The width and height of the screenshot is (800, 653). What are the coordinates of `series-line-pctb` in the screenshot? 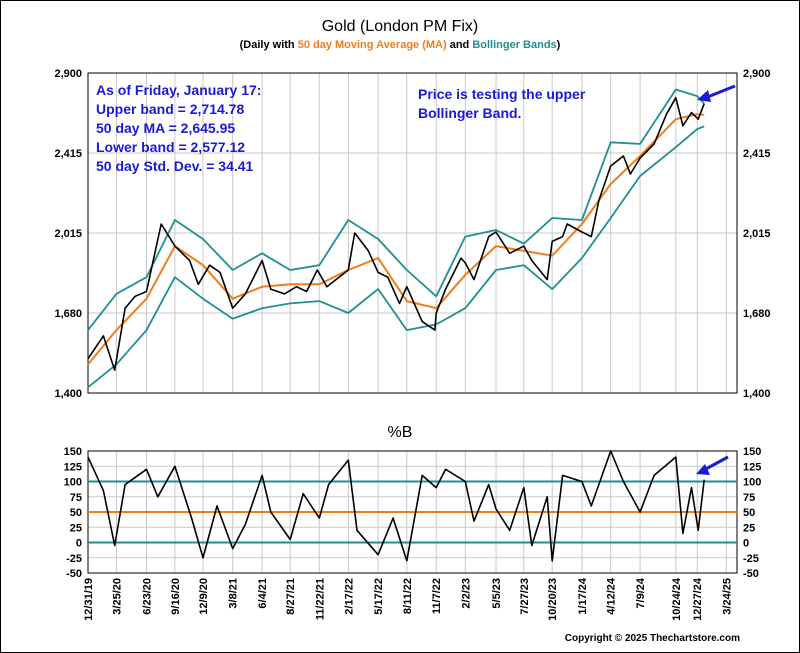 It's located at (396, 506).